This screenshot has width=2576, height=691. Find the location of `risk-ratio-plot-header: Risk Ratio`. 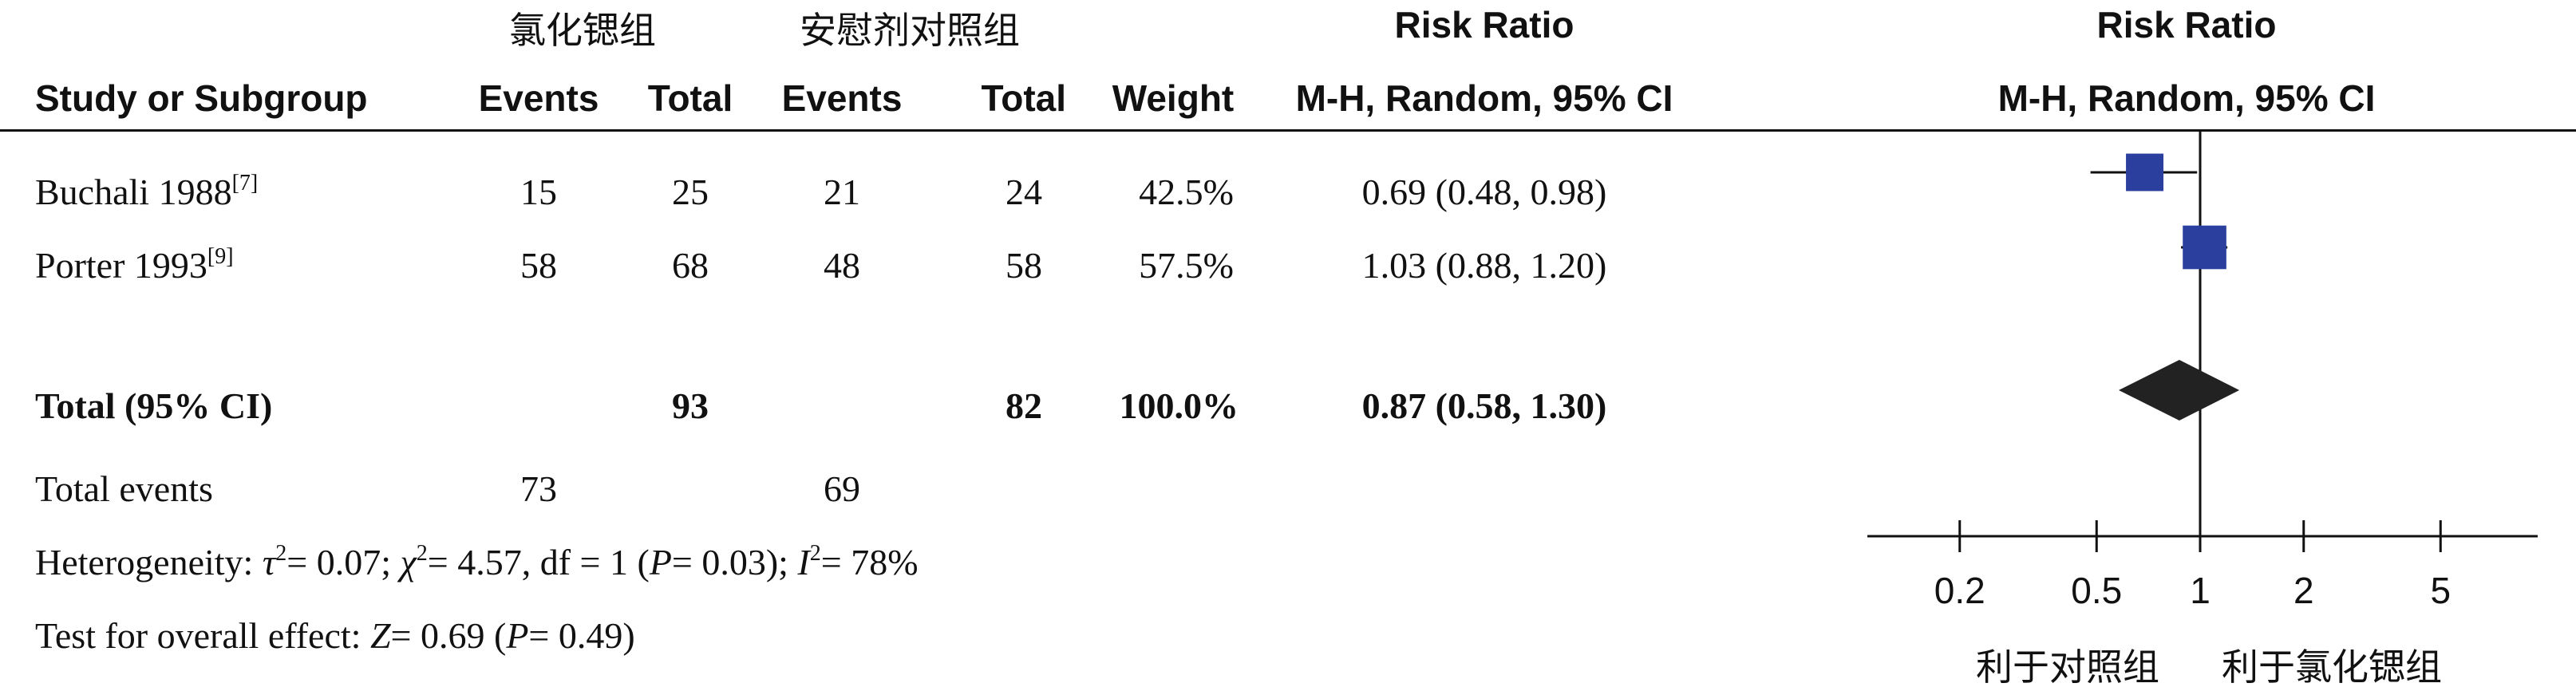

risk-ratio-plot-header: Risk Ratio is located at coordinates (2186, 24).